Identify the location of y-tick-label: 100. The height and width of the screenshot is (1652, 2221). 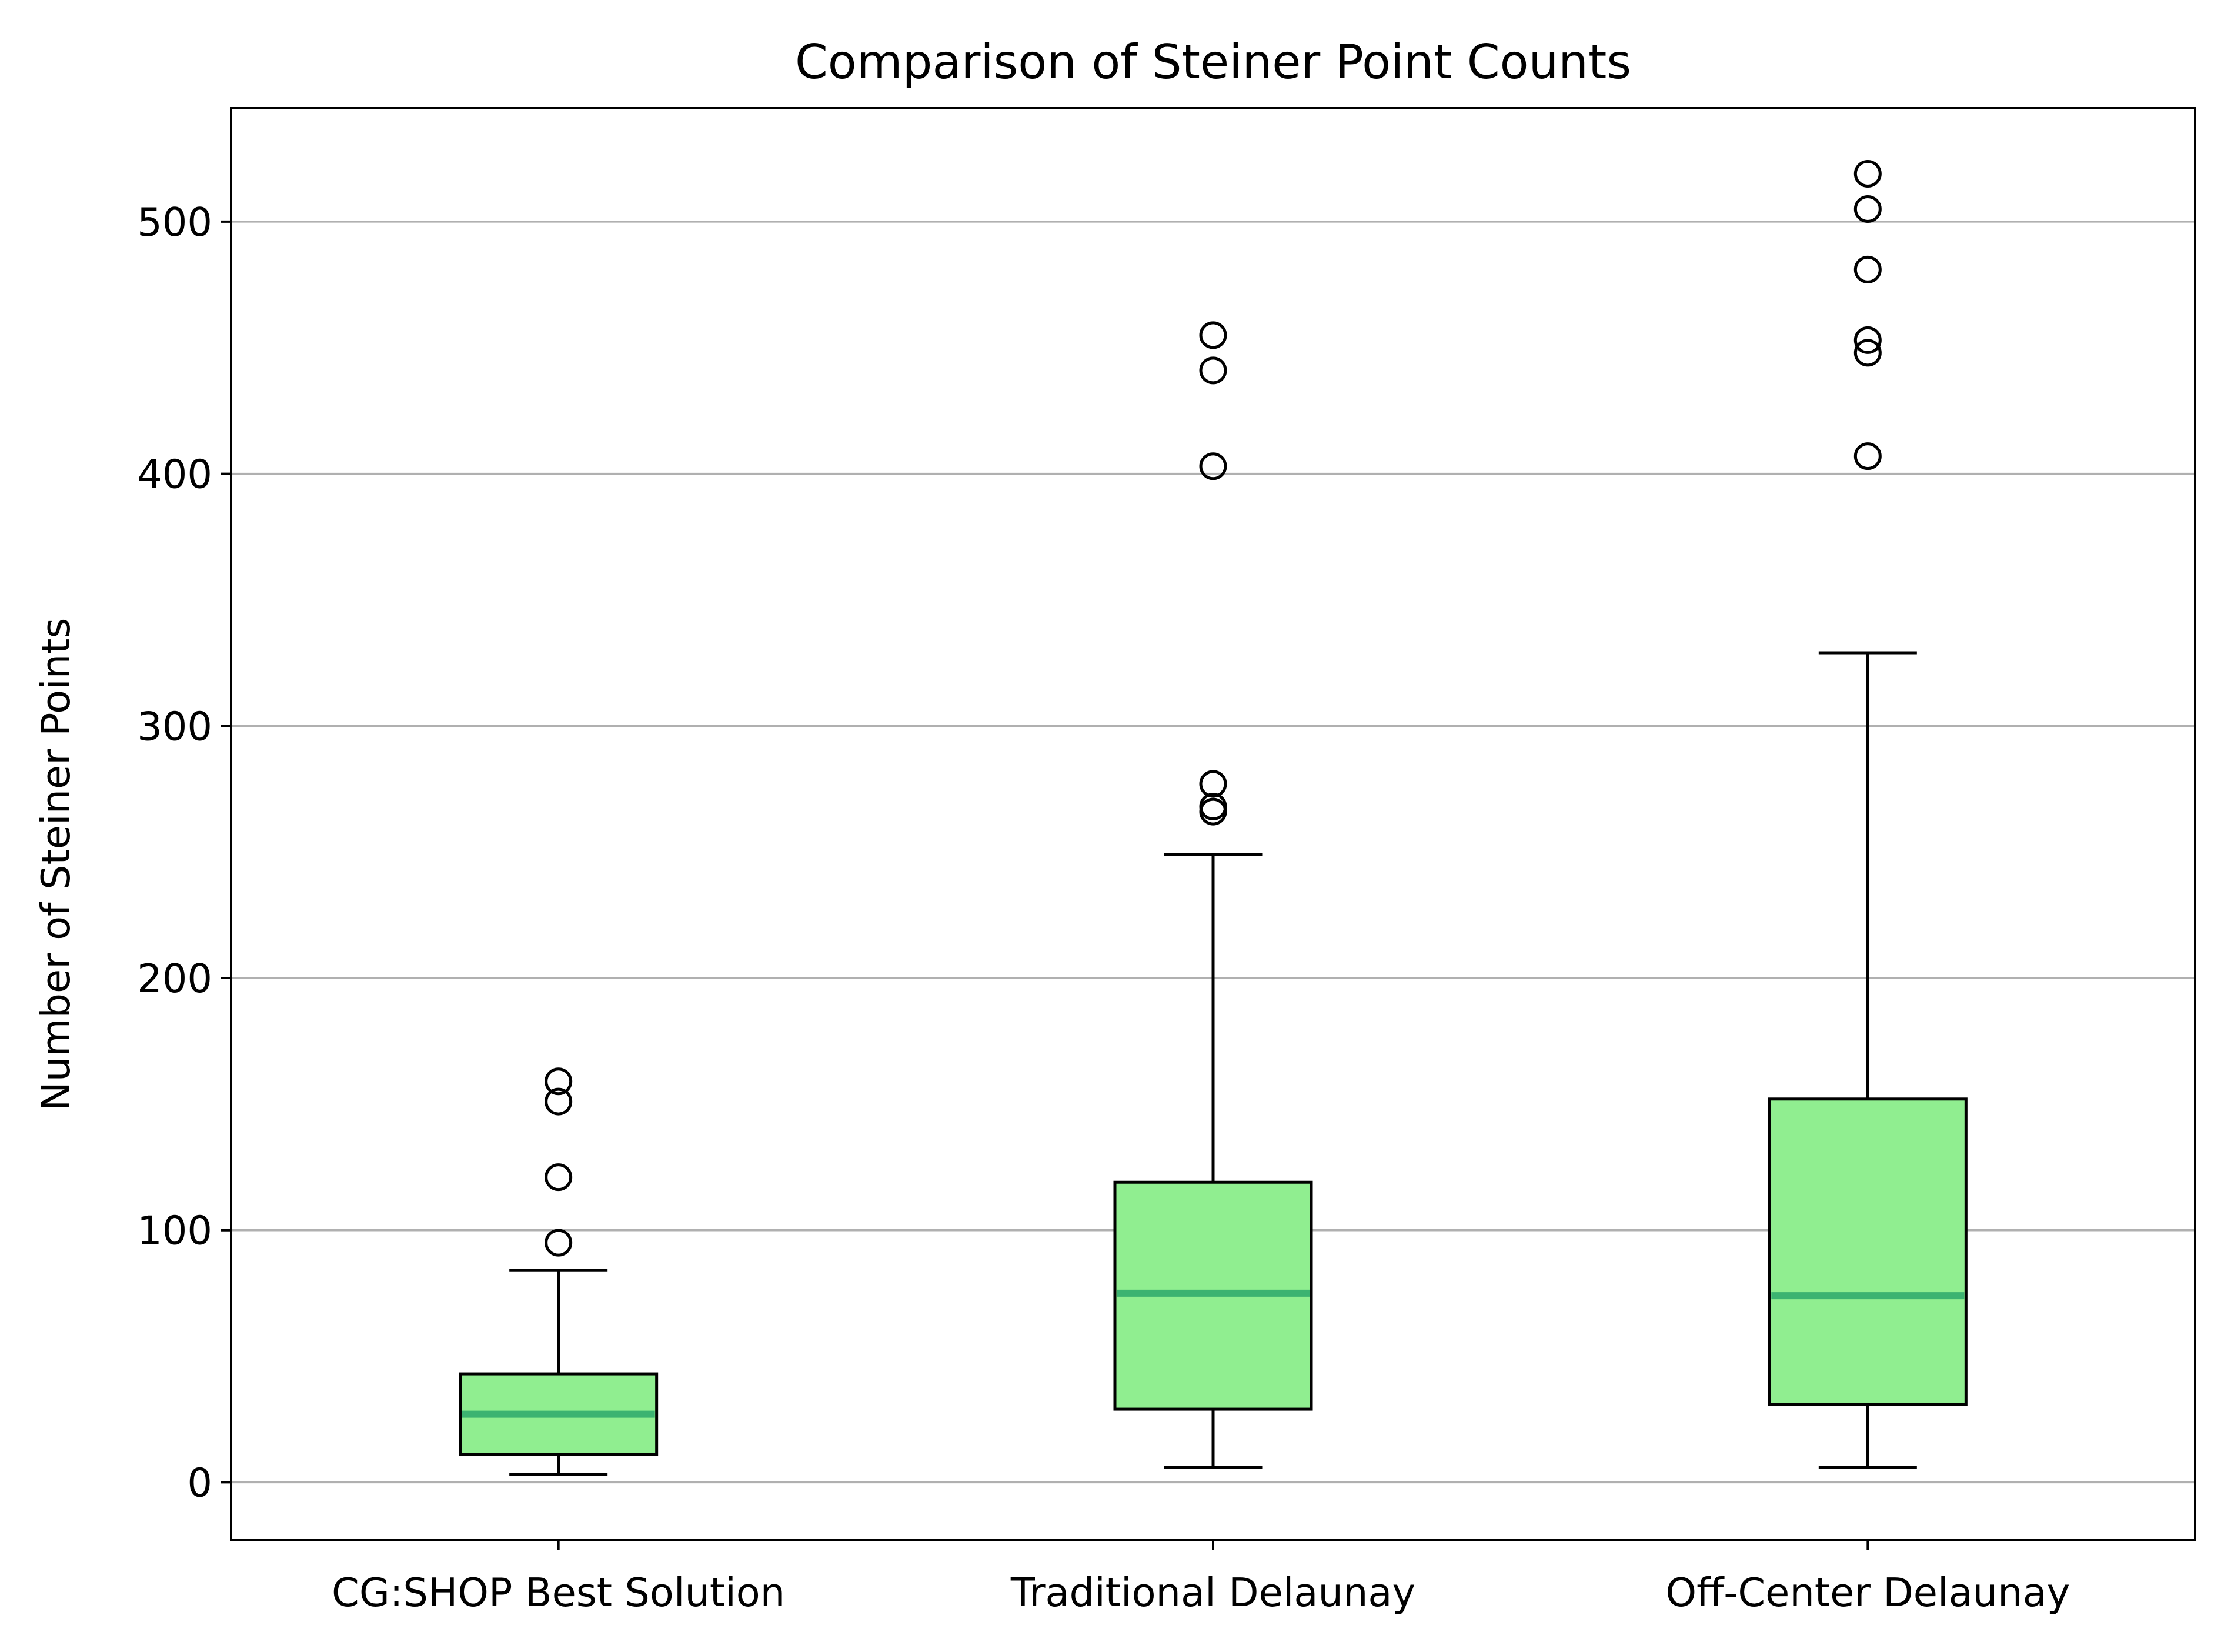
(175, 1231).